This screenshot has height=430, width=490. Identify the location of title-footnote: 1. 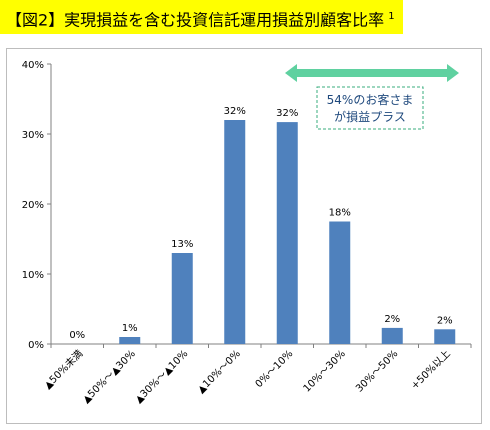
(391, 16).